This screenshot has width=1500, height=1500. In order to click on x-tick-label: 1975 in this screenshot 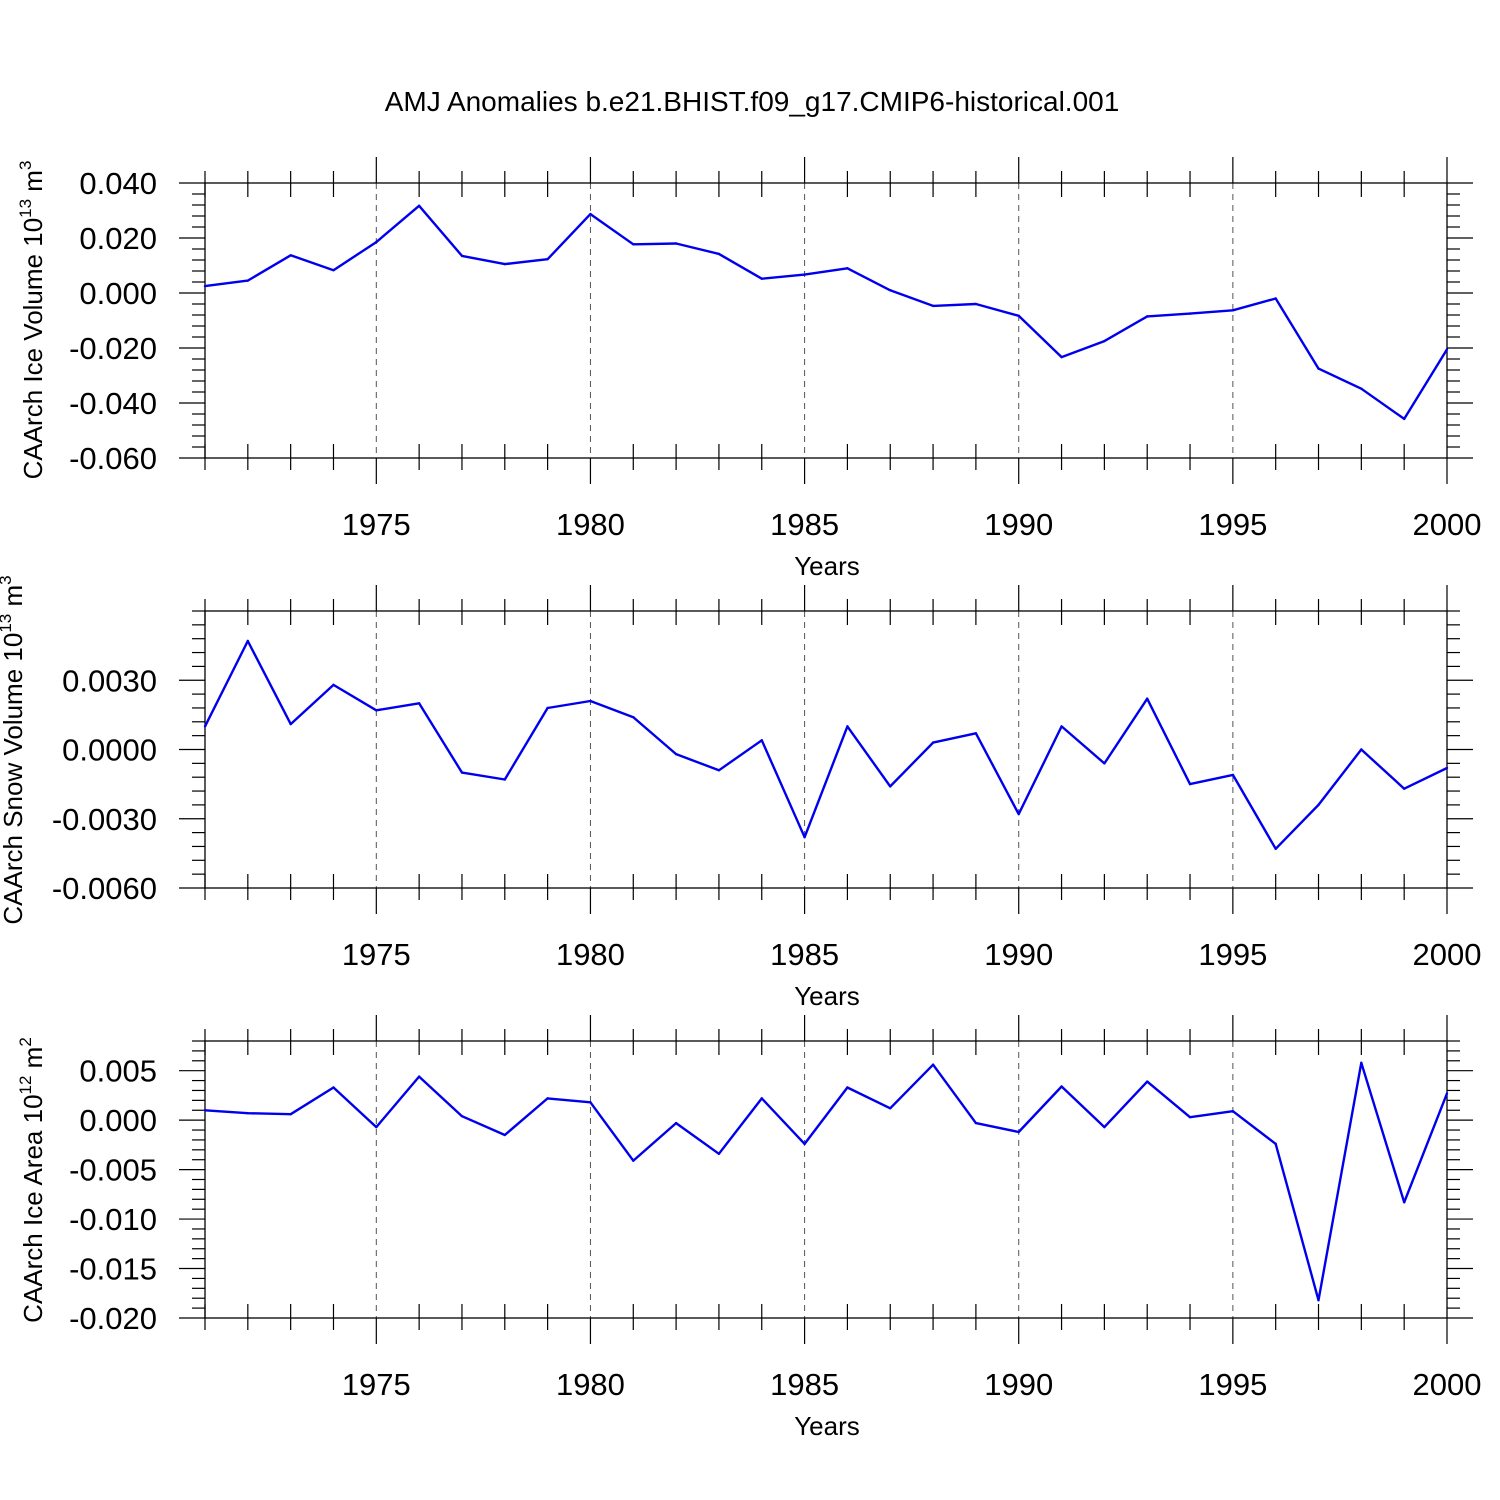, I will do `click(376, 524)`.